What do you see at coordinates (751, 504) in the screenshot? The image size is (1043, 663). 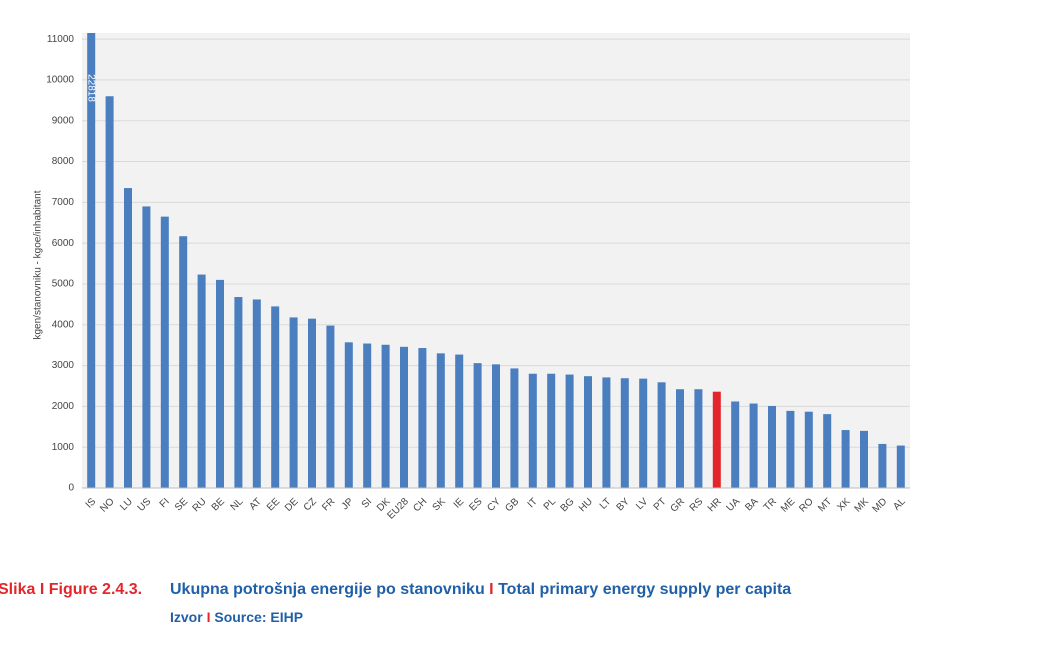 I see `x-tick-label: BA` at bounding box center [751, 504].